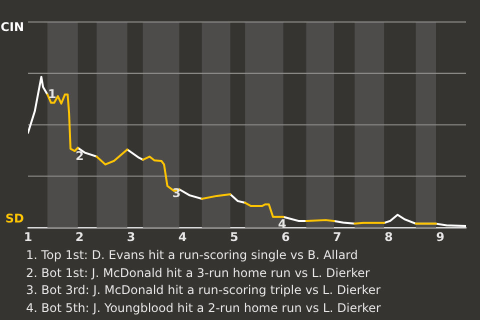 This screenshot has width=480, height=320. Describe the element at coordinates (80, 155) in the screenshot. I see `annotation: 2` at that location.